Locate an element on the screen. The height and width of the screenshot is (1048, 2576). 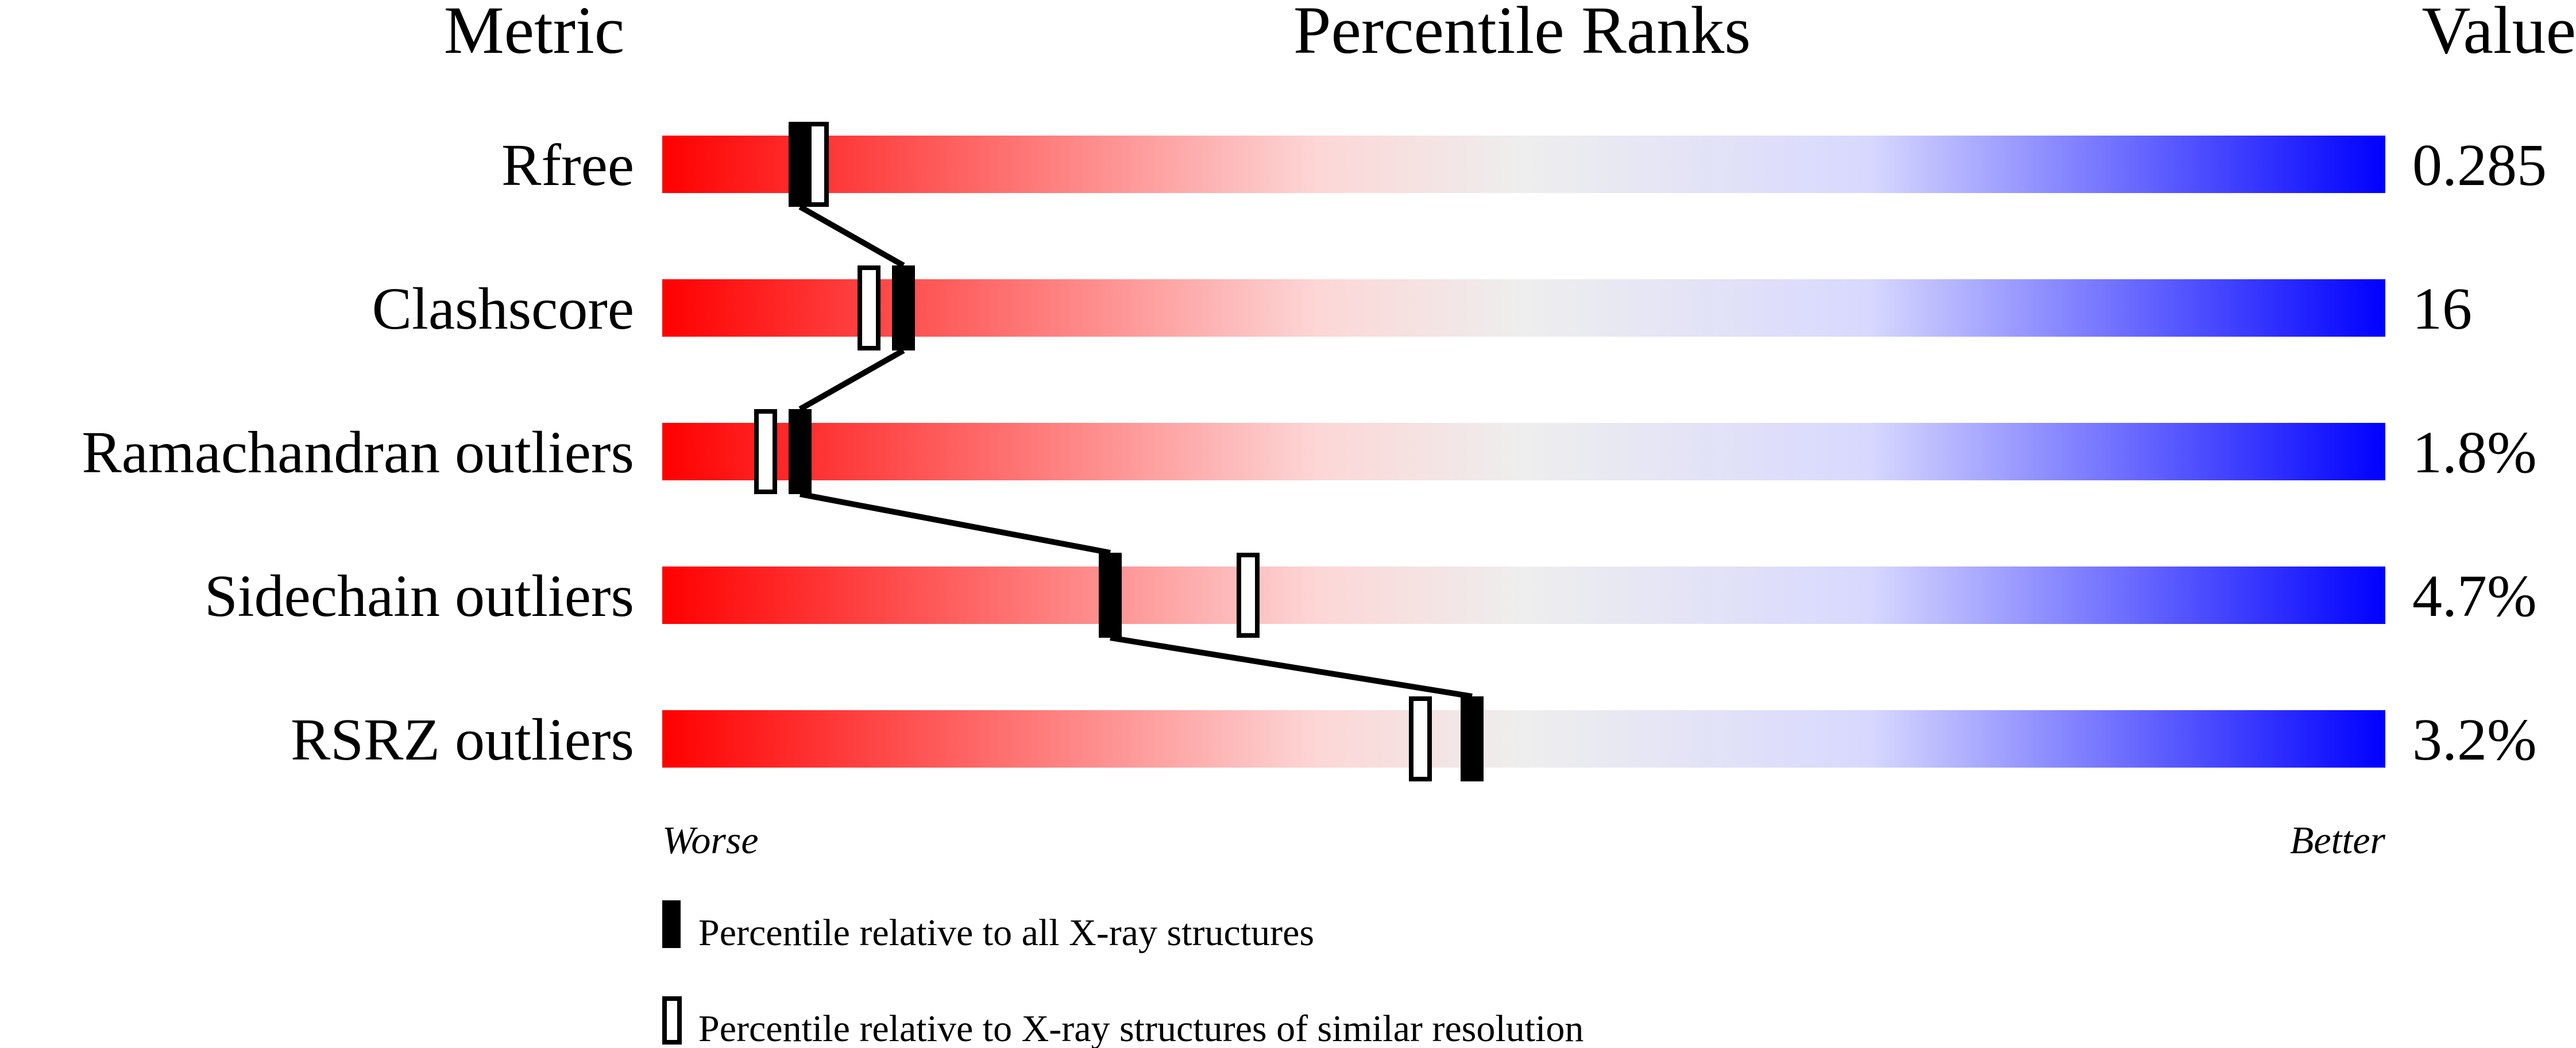
metric-label: Ramachandran outliers is located at coordinates (358, 453).